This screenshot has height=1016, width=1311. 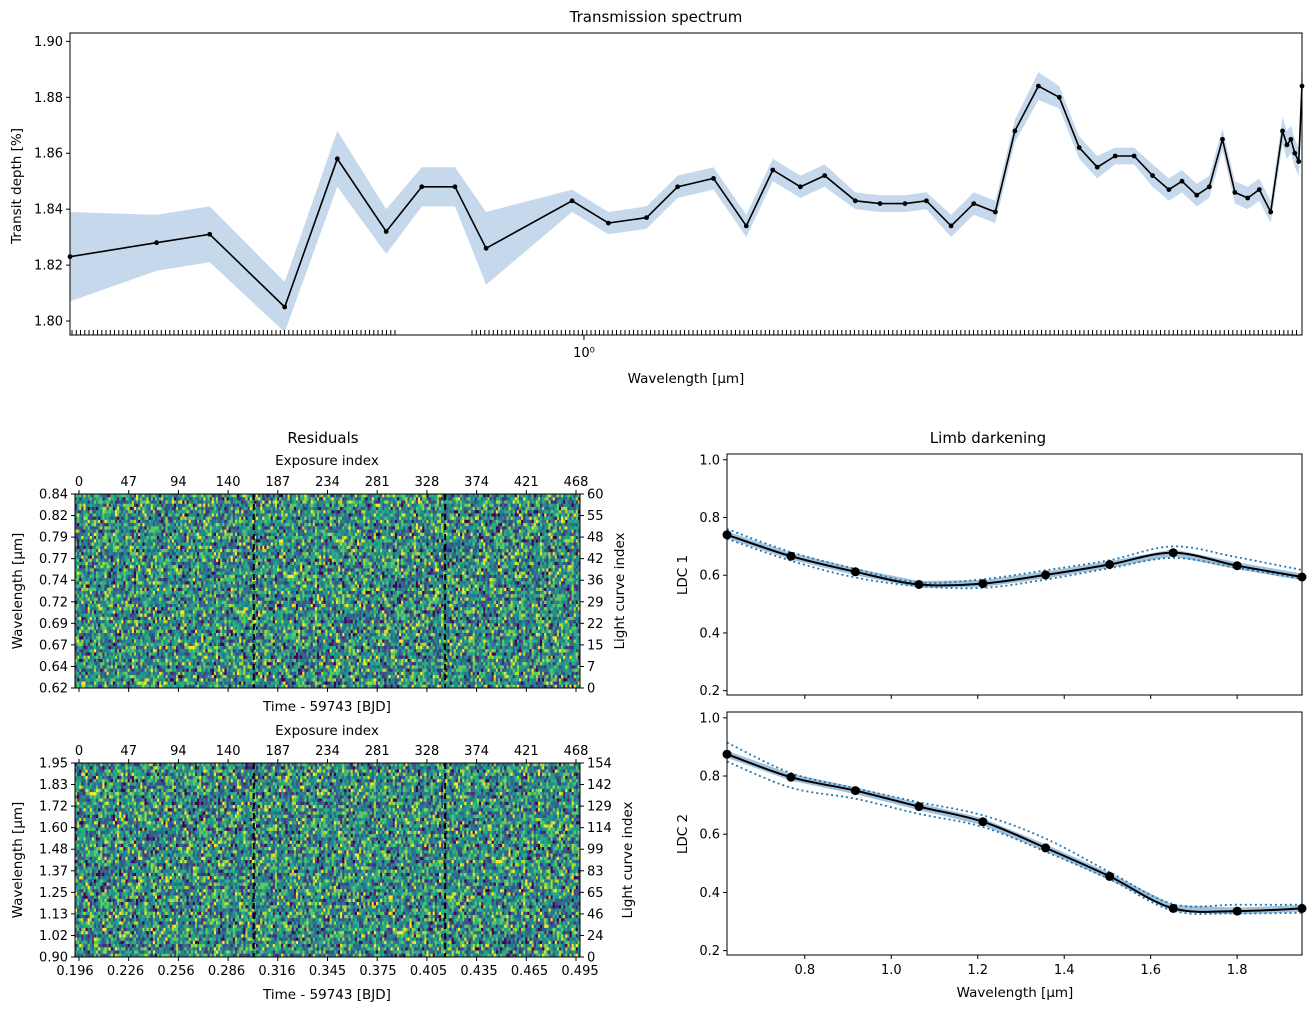 I want to click on residuals-title: Residuals, so click(x=322, y=438).